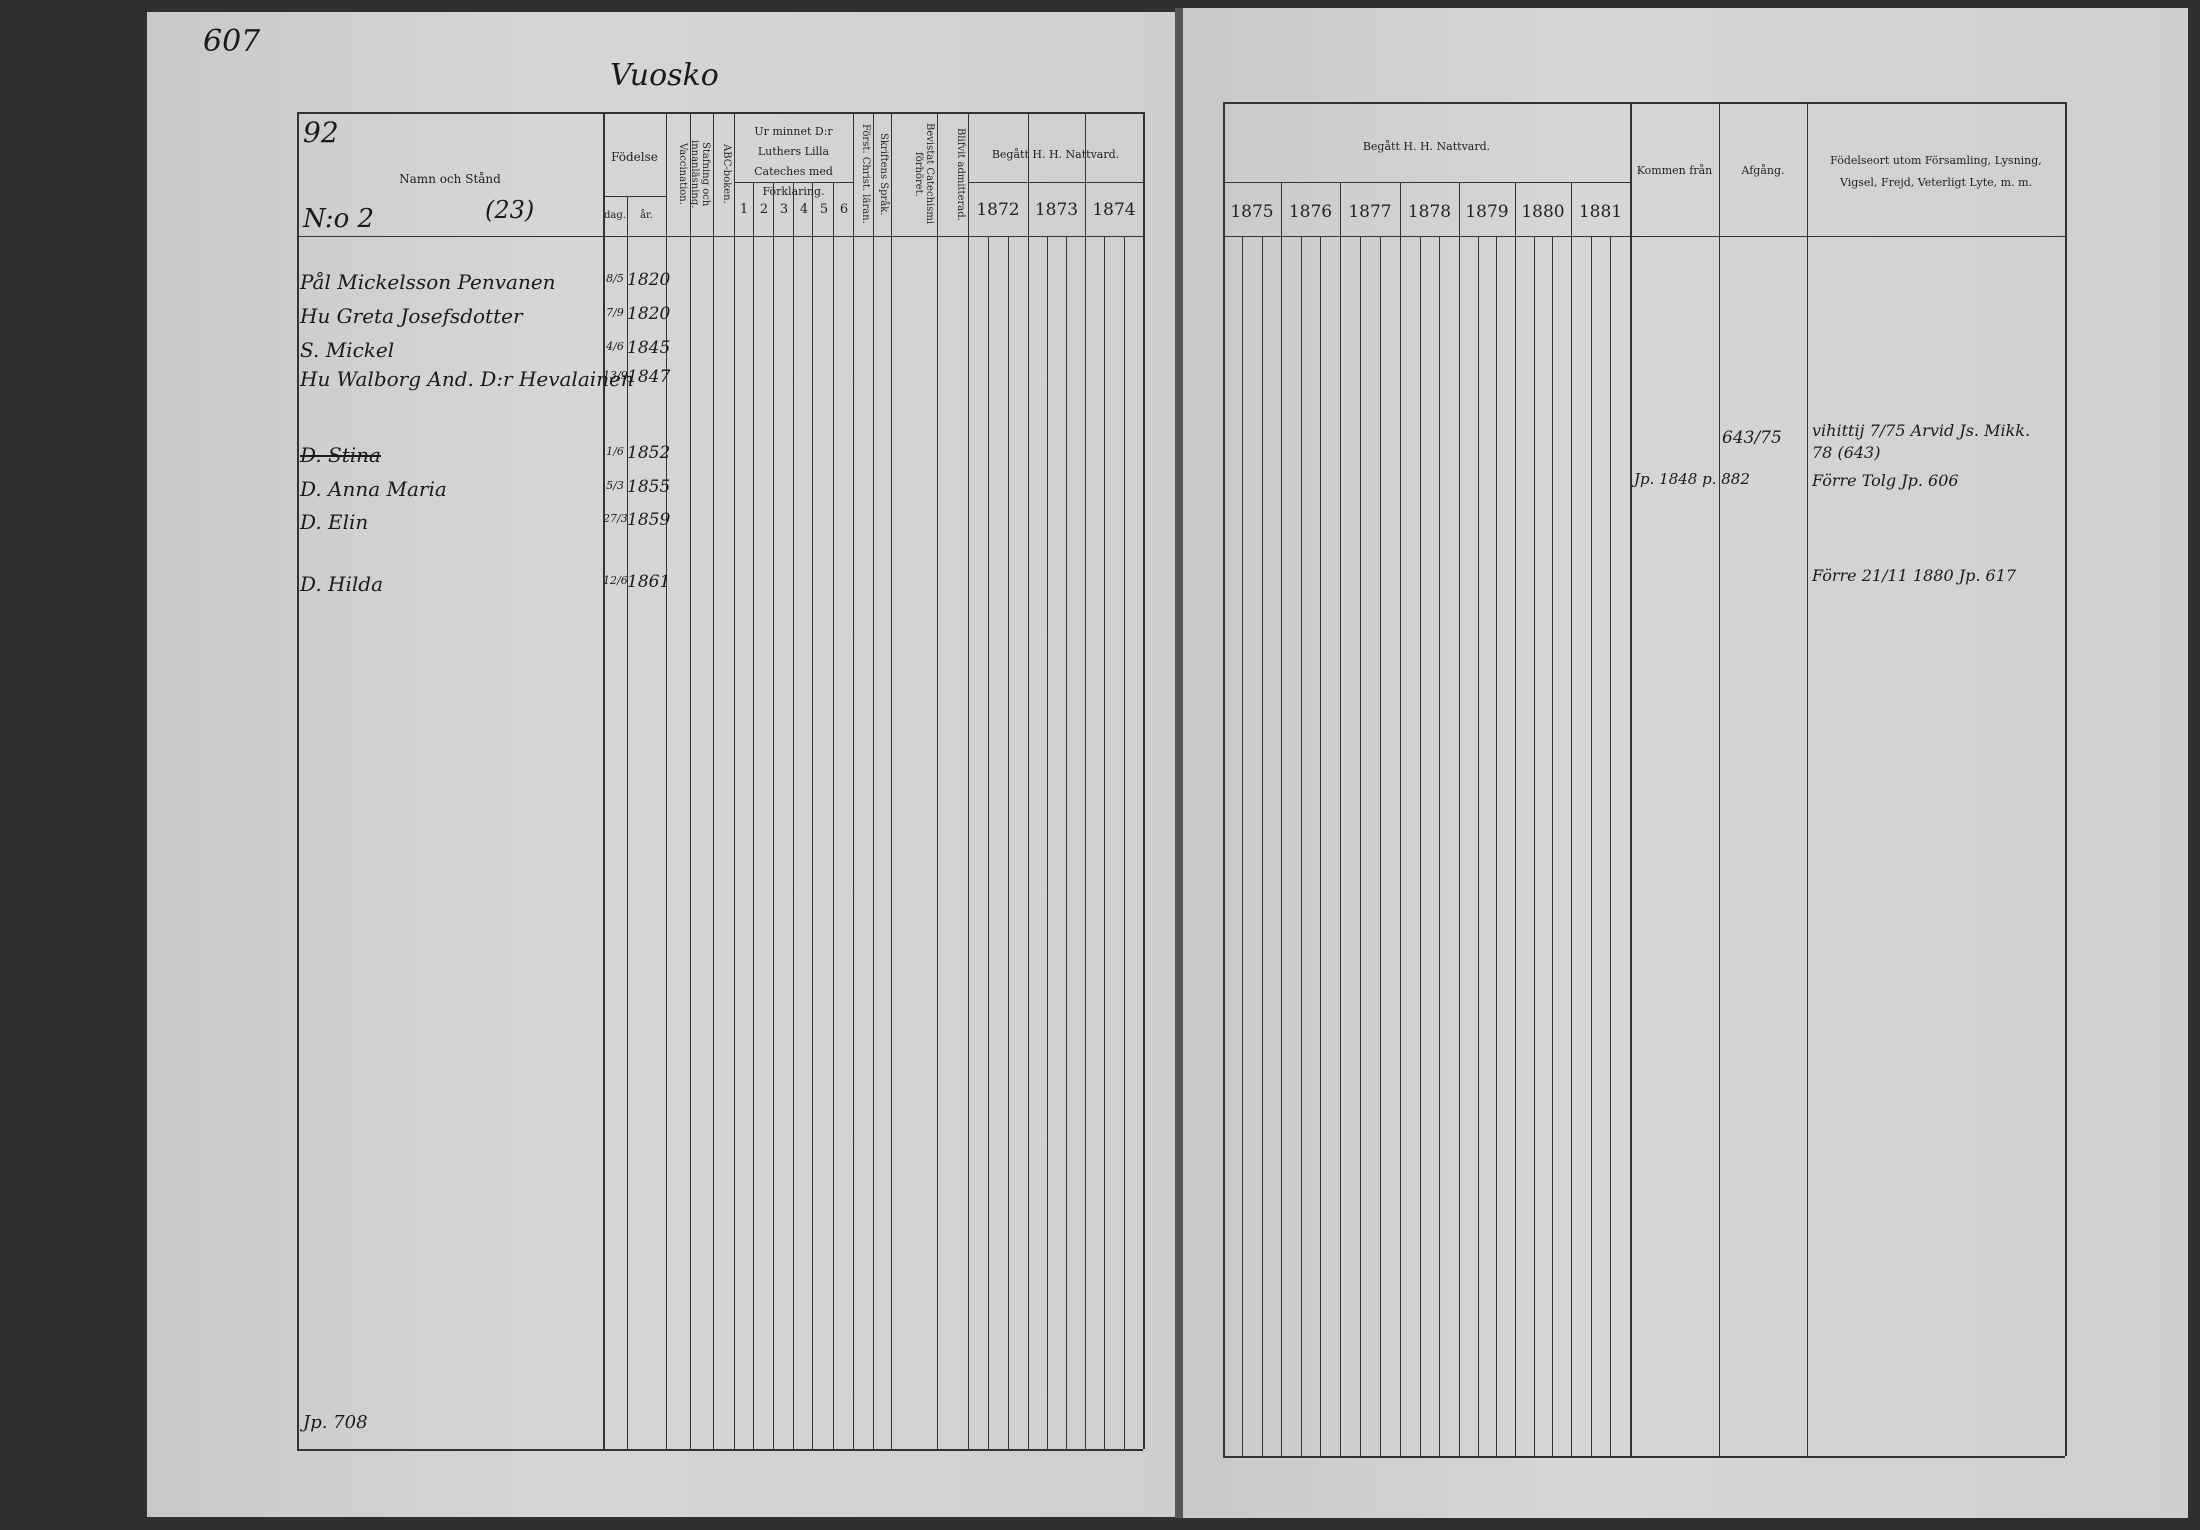 The width and height of the screenshot is (2200, 1530). Describe the element at coordinates (1692, 479) in the screenshot. I see `came-from: Jp. 1848 p. 882` at that location.